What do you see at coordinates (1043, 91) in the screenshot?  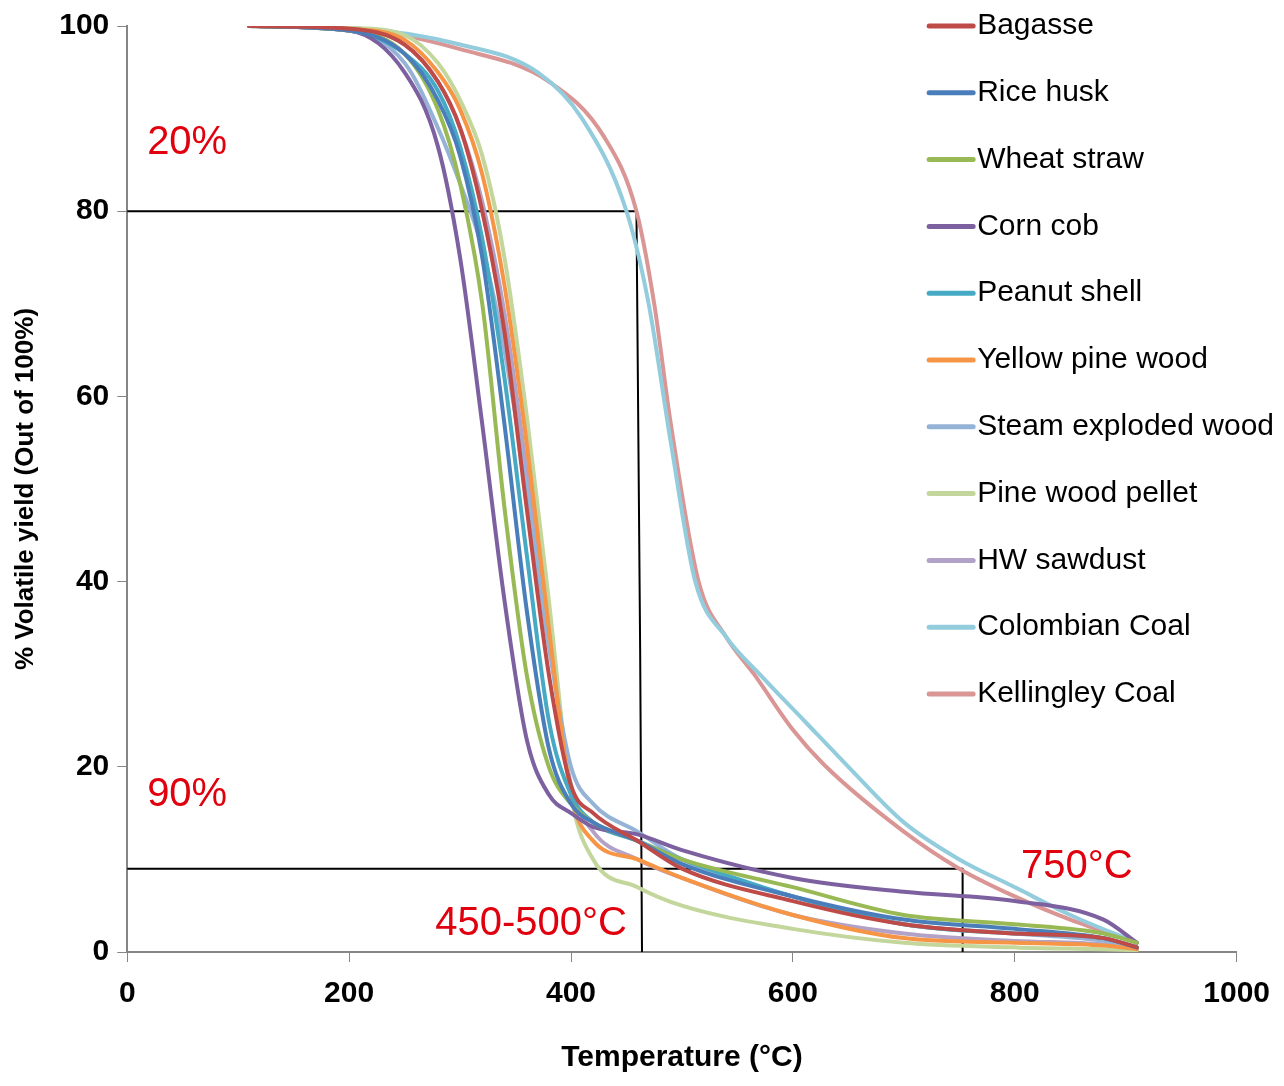 I see `legend-label: Rice husk` at bounding box center [1043, 91].